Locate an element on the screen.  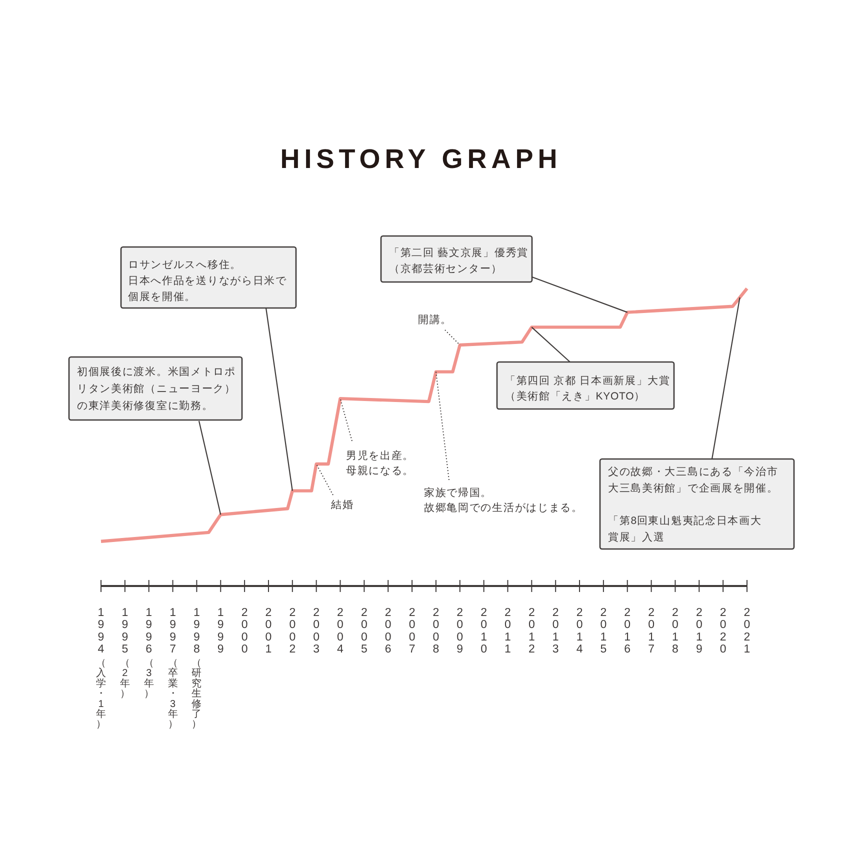
x-tick-label: 2 0 1 2 is located at coordinates (531, 631).